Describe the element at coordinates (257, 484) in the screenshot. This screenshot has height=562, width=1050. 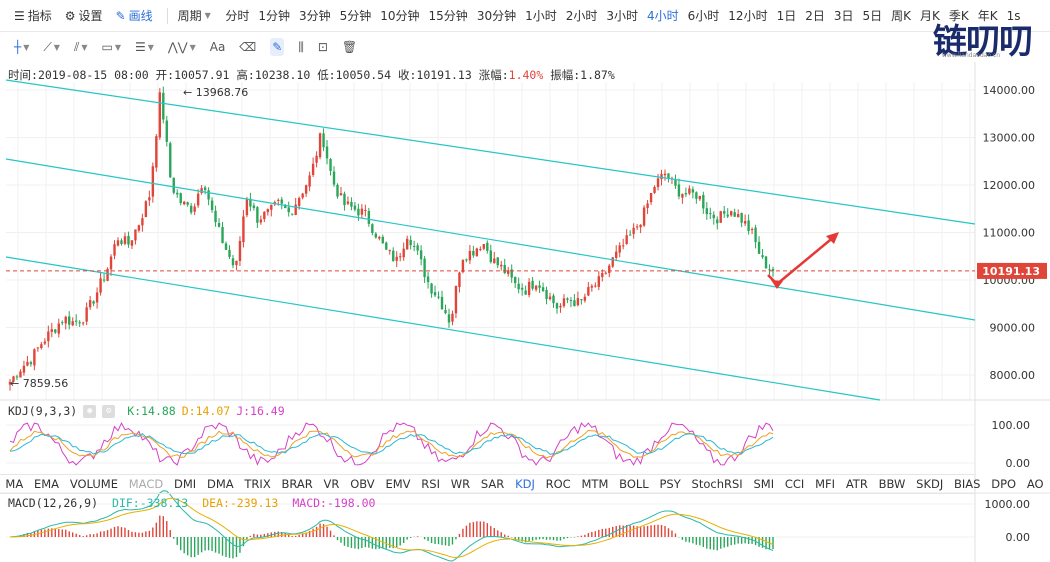
I see `indicator-tab-trix: TRIX` at that location.